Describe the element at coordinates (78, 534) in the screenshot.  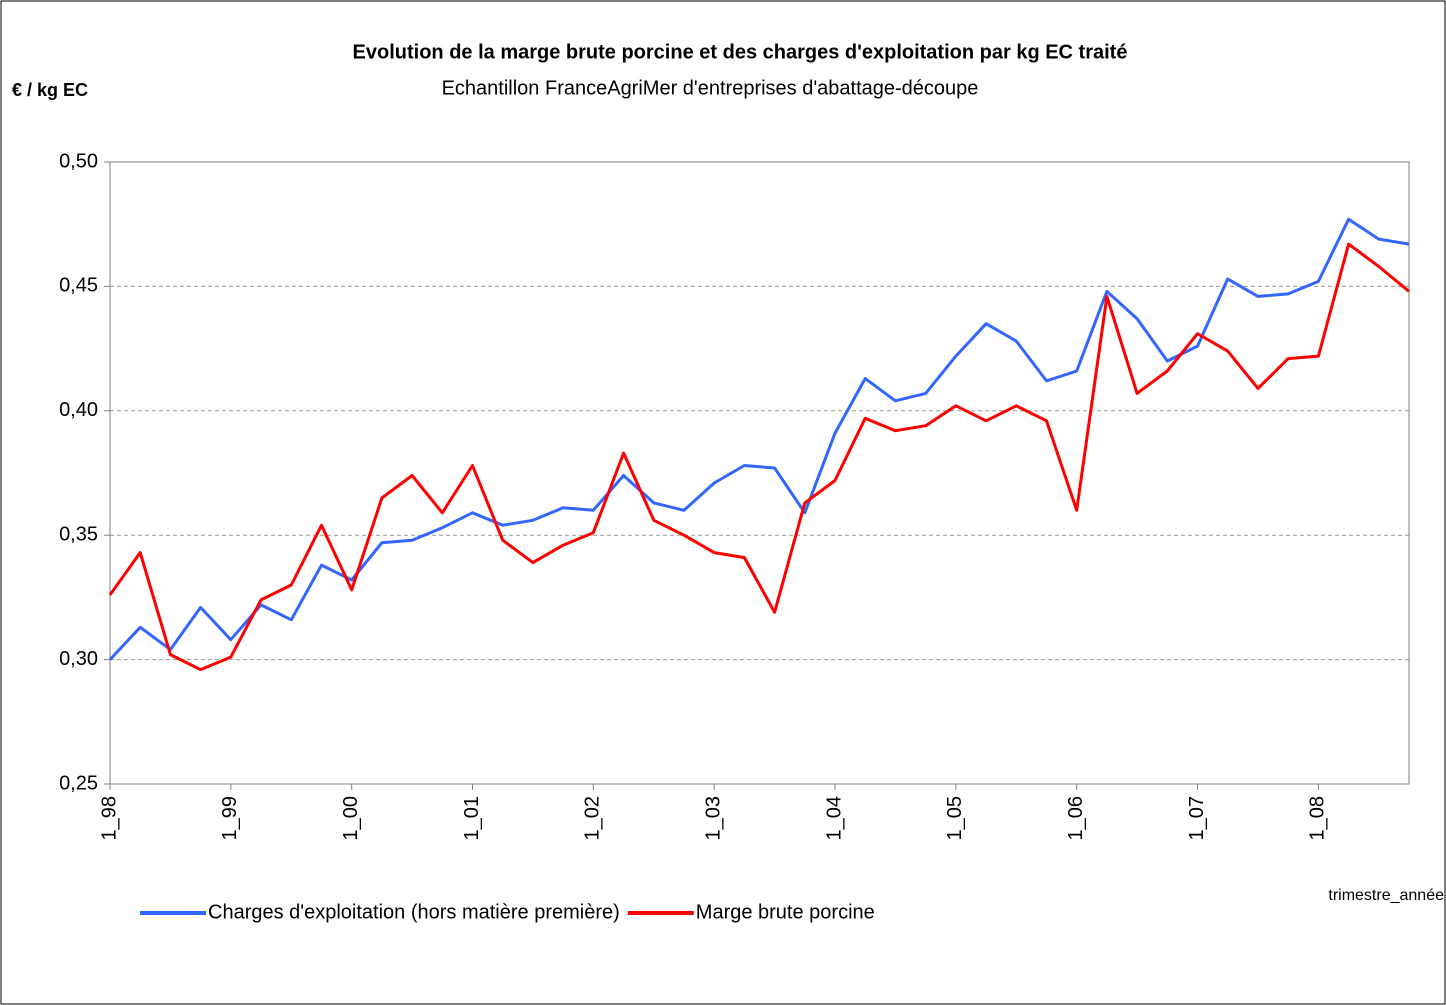
I see `y-tick-label: 0,35` at that location.